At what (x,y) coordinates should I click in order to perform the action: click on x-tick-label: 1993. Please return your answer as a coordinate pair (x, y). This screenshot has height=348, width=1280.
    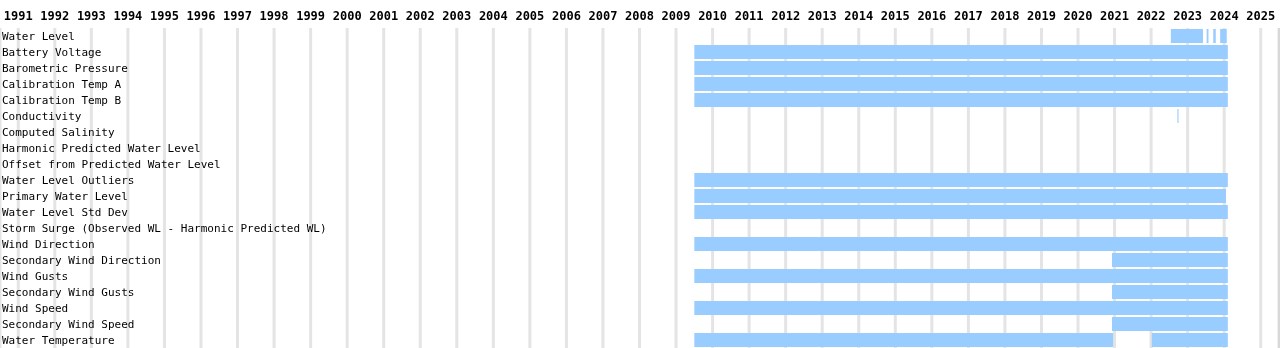
    Looking at the image, I should click on (91, 16).